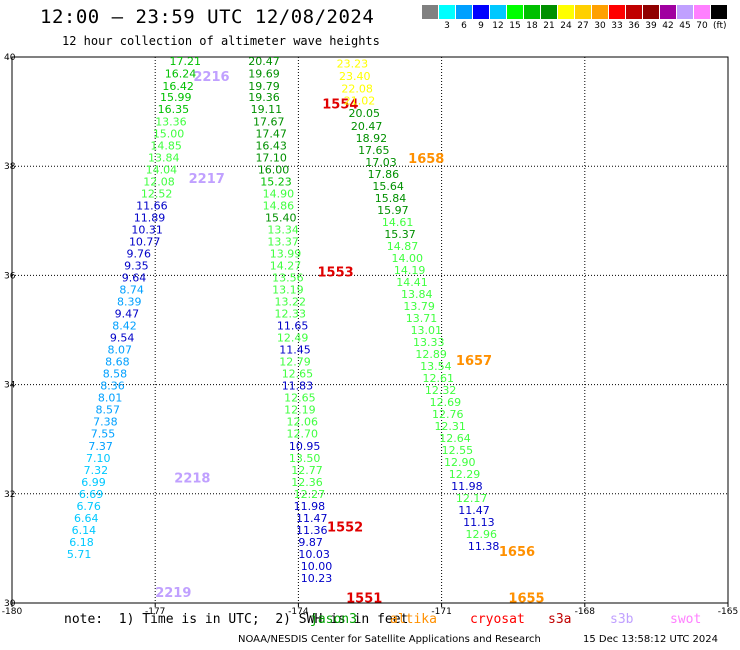 This screenshot has width=740, height=650. What do you see at coordinates (100, 446) in the screenshot?
I see `swh-value: 7.37` at bounding box center [100, 446].